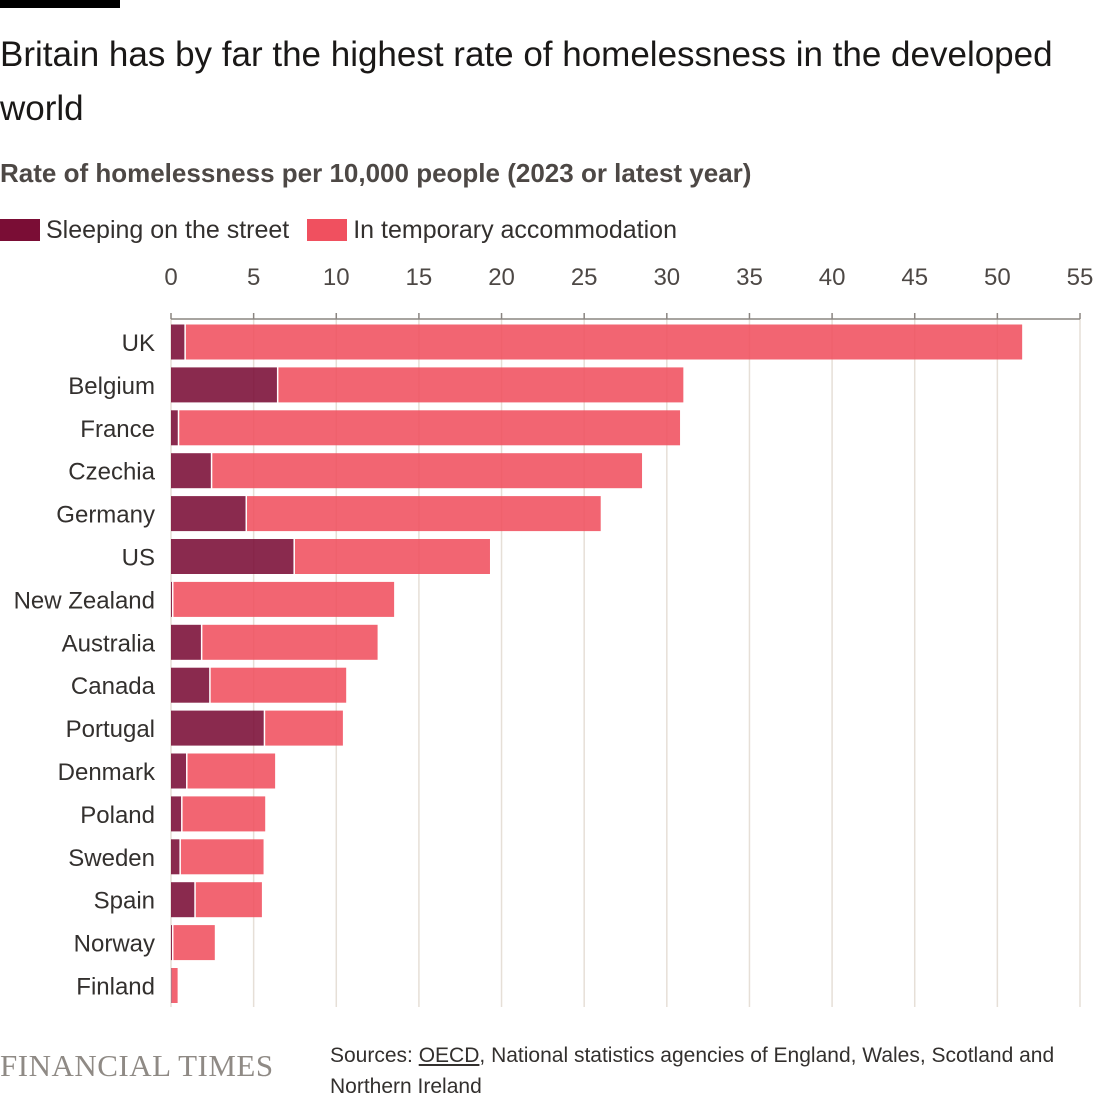 This screenshot has height=1102, width=1100. Describe the element at coordinates (84, 600) in the screenshot. I see `category-label: New Zealand` at that location.